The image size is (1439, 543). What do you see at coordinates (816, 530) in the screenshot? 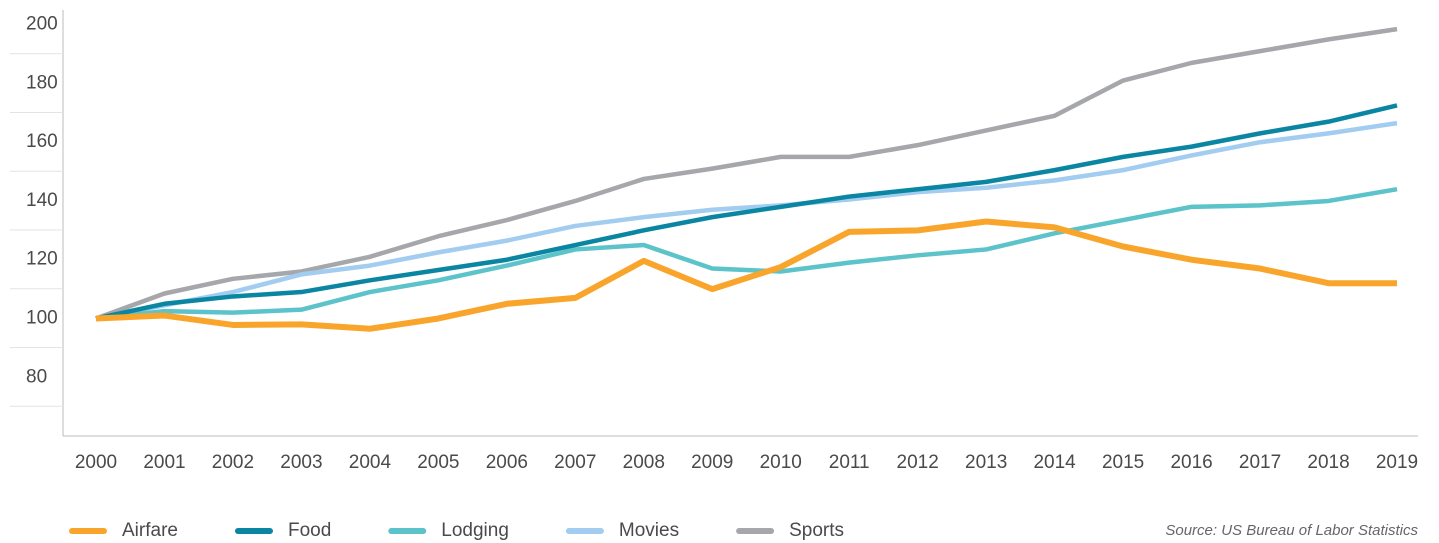
I see `legend-label: Sports` at bounding box center [816, 530].